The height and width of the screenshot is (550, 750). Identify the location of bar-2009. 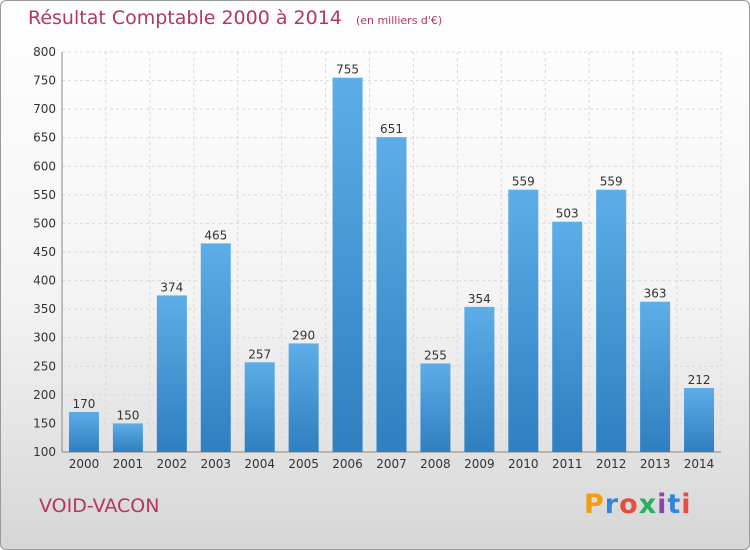
(479, 379).